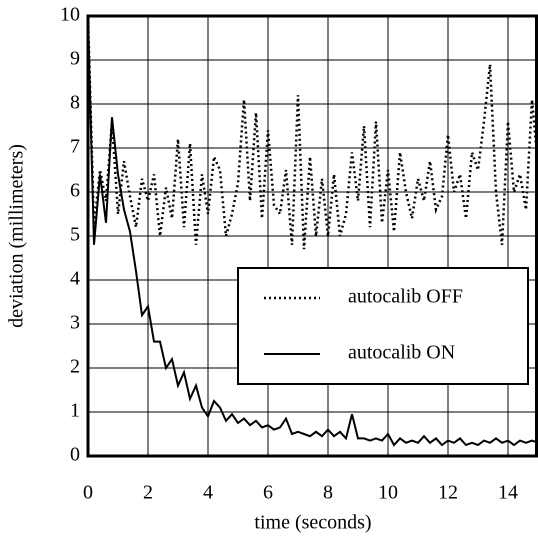  What do you see at coordinates (75, 367) in the screenshot?
I see `y-tick-label: 2` at bounding box center [75, 367].